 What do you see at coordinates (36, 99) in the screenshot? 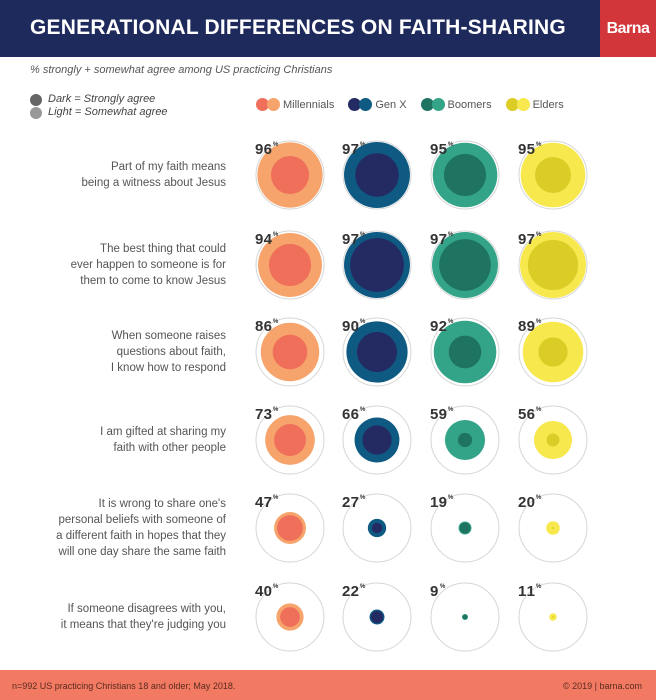
I see `dark-swatch` at bounding box center [36, 99].